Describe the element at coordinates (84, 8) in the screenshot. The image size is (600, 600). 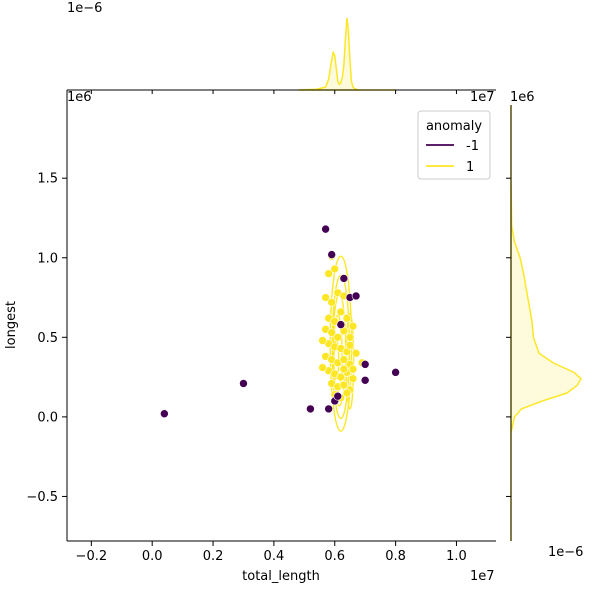
I see `top-marginal-offset-text: 1e−6` at that location.